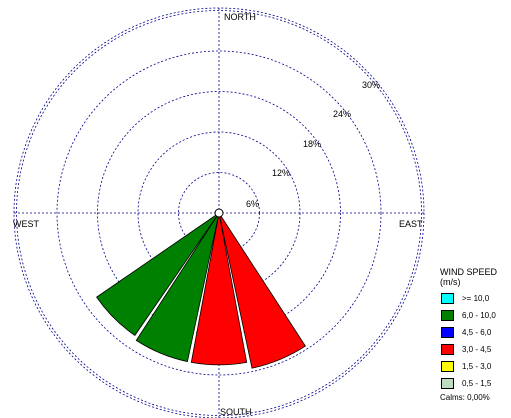 The height and width of the screenshot is (418, 511). I want to click on legend-title: WIND SPEED (m/s), so click(475, 277).